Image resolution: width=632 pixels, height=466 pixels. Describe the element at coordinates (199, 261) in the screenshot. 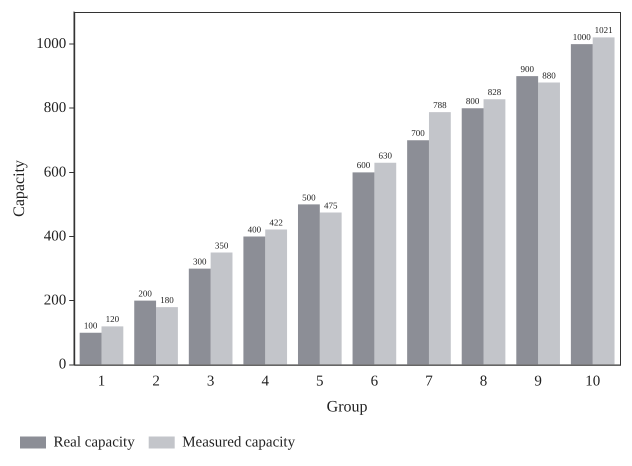

I see `data-label: 300` at that location.